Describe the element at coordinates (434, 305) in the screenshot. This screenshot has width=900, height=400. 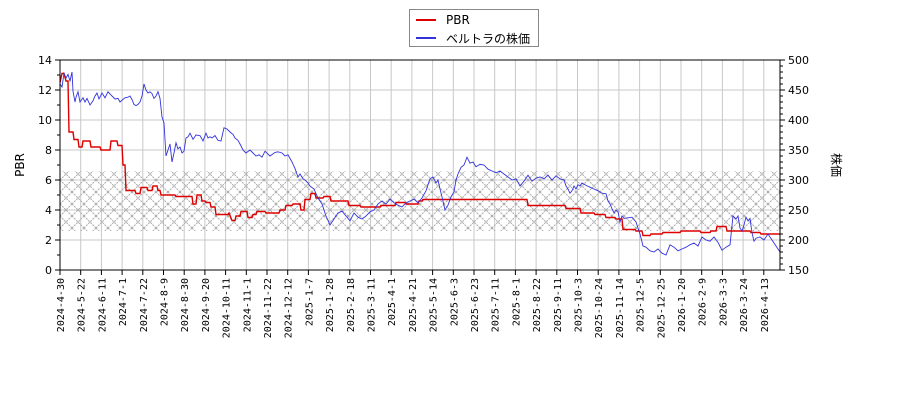
I see `x-tick-label: 2025-5-14` at that location.